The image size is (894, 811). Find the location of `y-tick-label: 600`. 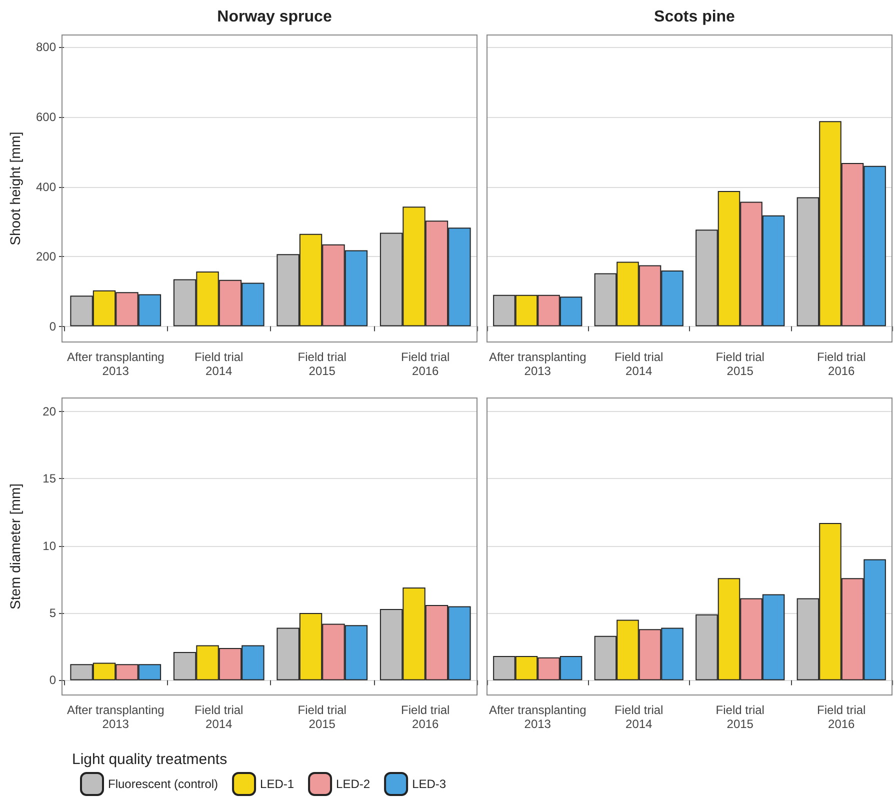

y-tick-label: 600 is located at coordinates (46, 117).